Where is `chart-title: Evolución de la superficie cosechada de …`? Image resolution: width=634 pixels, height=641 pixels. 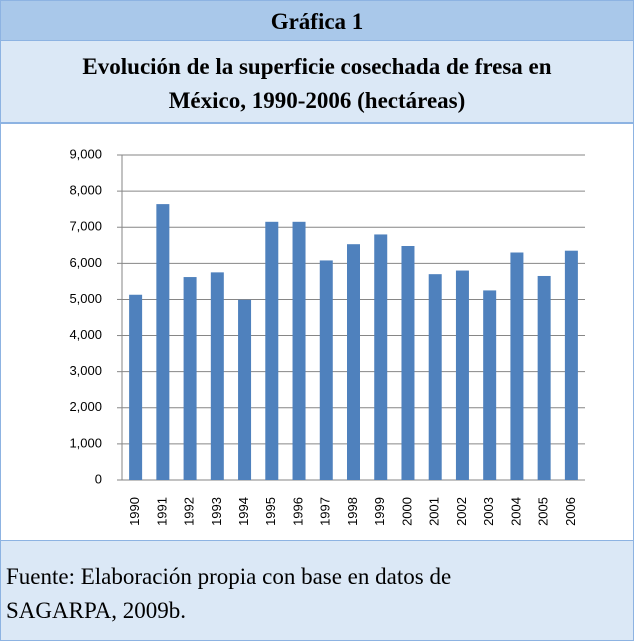
chart-title: Evolución de la superficie cosechada de … is located at coordinates (316, 66).